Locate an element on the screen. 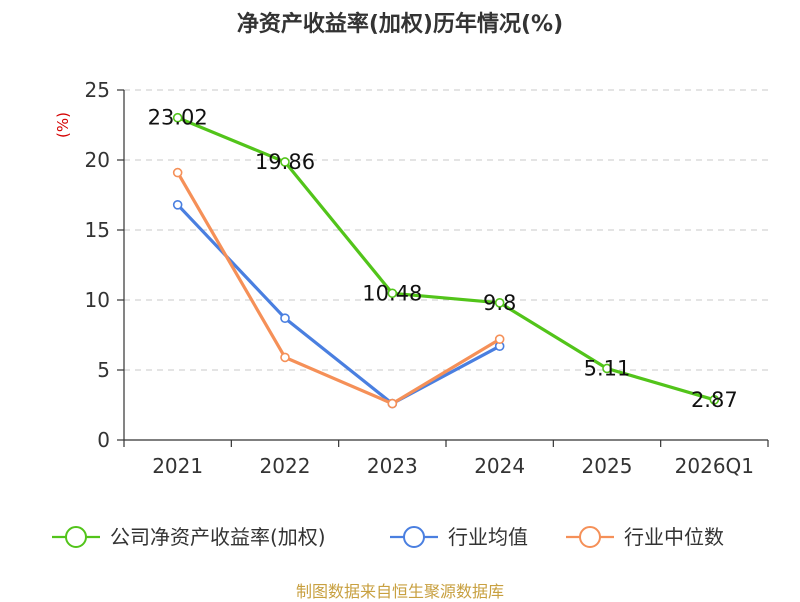 This screenshot has height=602, width=800. data-label: 23.02 is located at coordinates (178, 118).